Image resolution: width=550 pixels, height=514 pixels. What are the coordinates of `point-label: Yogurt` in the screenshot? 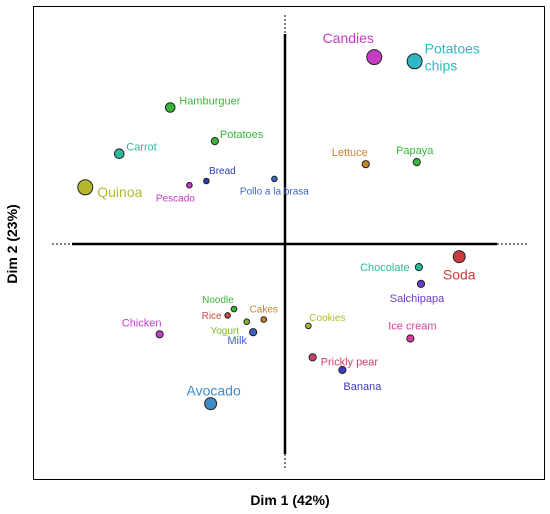 It's located at (224, 331).